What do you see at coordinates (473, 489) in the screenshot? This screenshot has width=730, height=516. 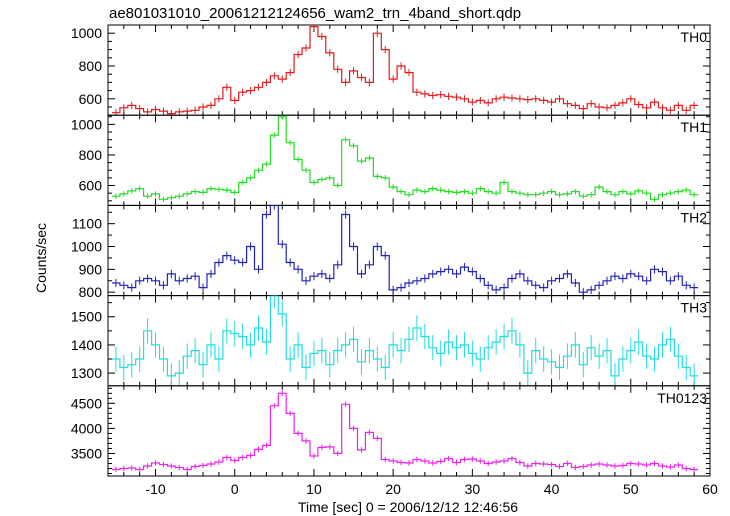 I see `x-tick-label: 30` at bounding box center [473, 489].